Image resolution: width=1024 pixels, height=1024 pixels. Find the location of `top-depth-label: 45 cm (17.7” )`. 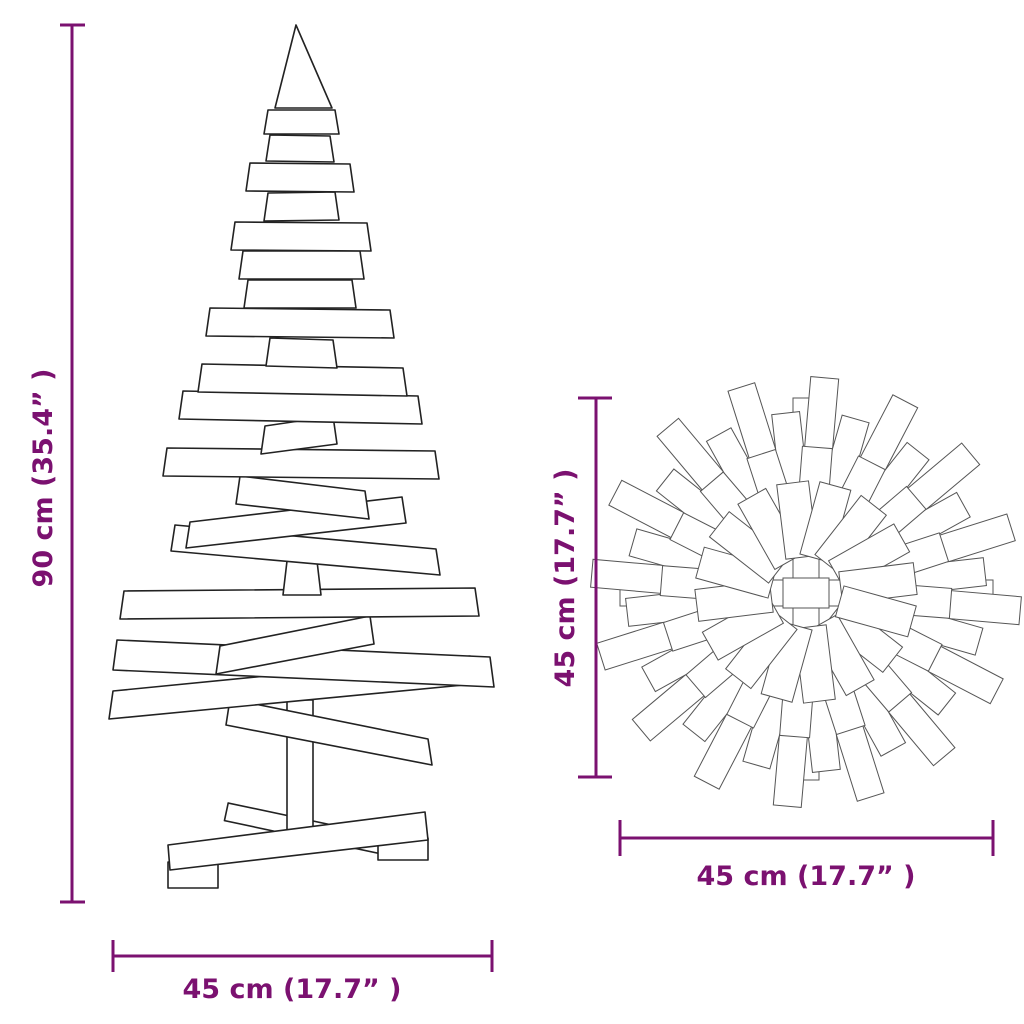

top-depth-label: 45 cm (17.7” ) is located at coordinates (565, 578).